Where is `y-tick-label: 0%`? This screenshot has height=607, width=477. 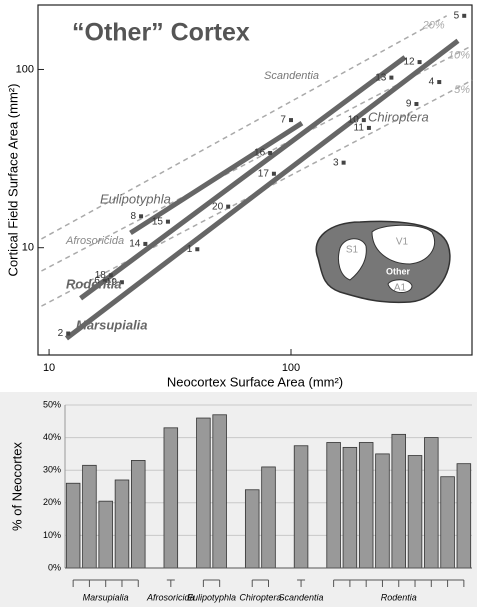
y-tick-label: 0% is located at coordinates (54, 567).